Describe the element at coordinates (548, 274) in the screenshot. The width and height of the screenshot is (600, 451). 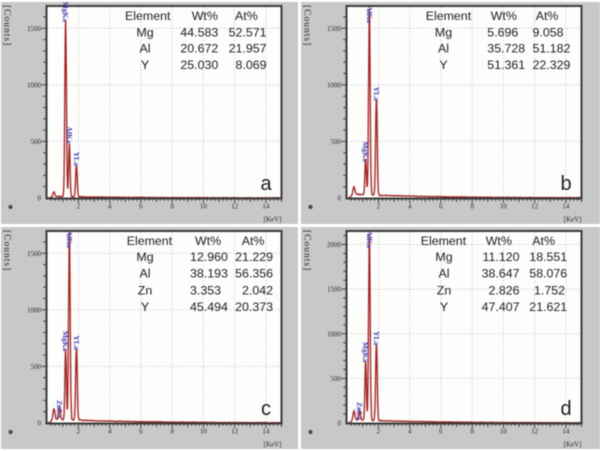
I see `svg-text: 58.076` at that location.